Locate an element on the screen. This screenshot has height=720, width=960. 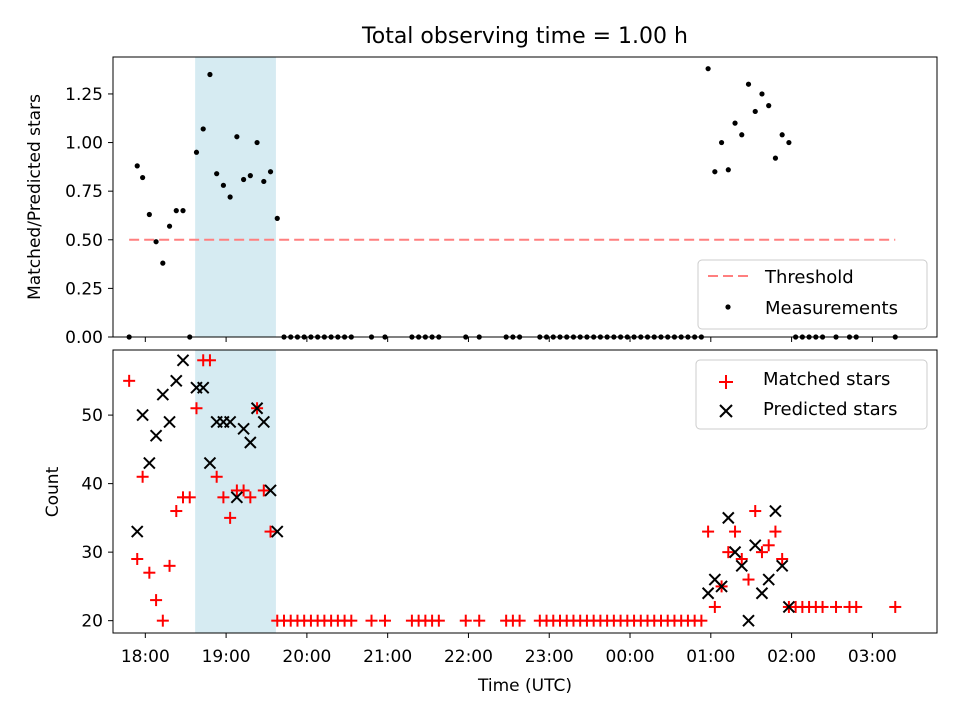
y-tick-label: 0.75 is located at coordinates (84, 192).